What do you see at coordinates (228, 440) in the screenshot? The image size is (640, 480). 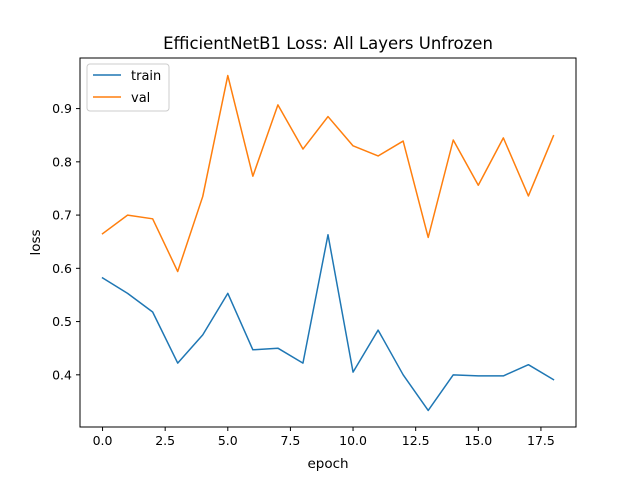 I see `x-tick-label: 5.0` at bounding box center [228, 440].